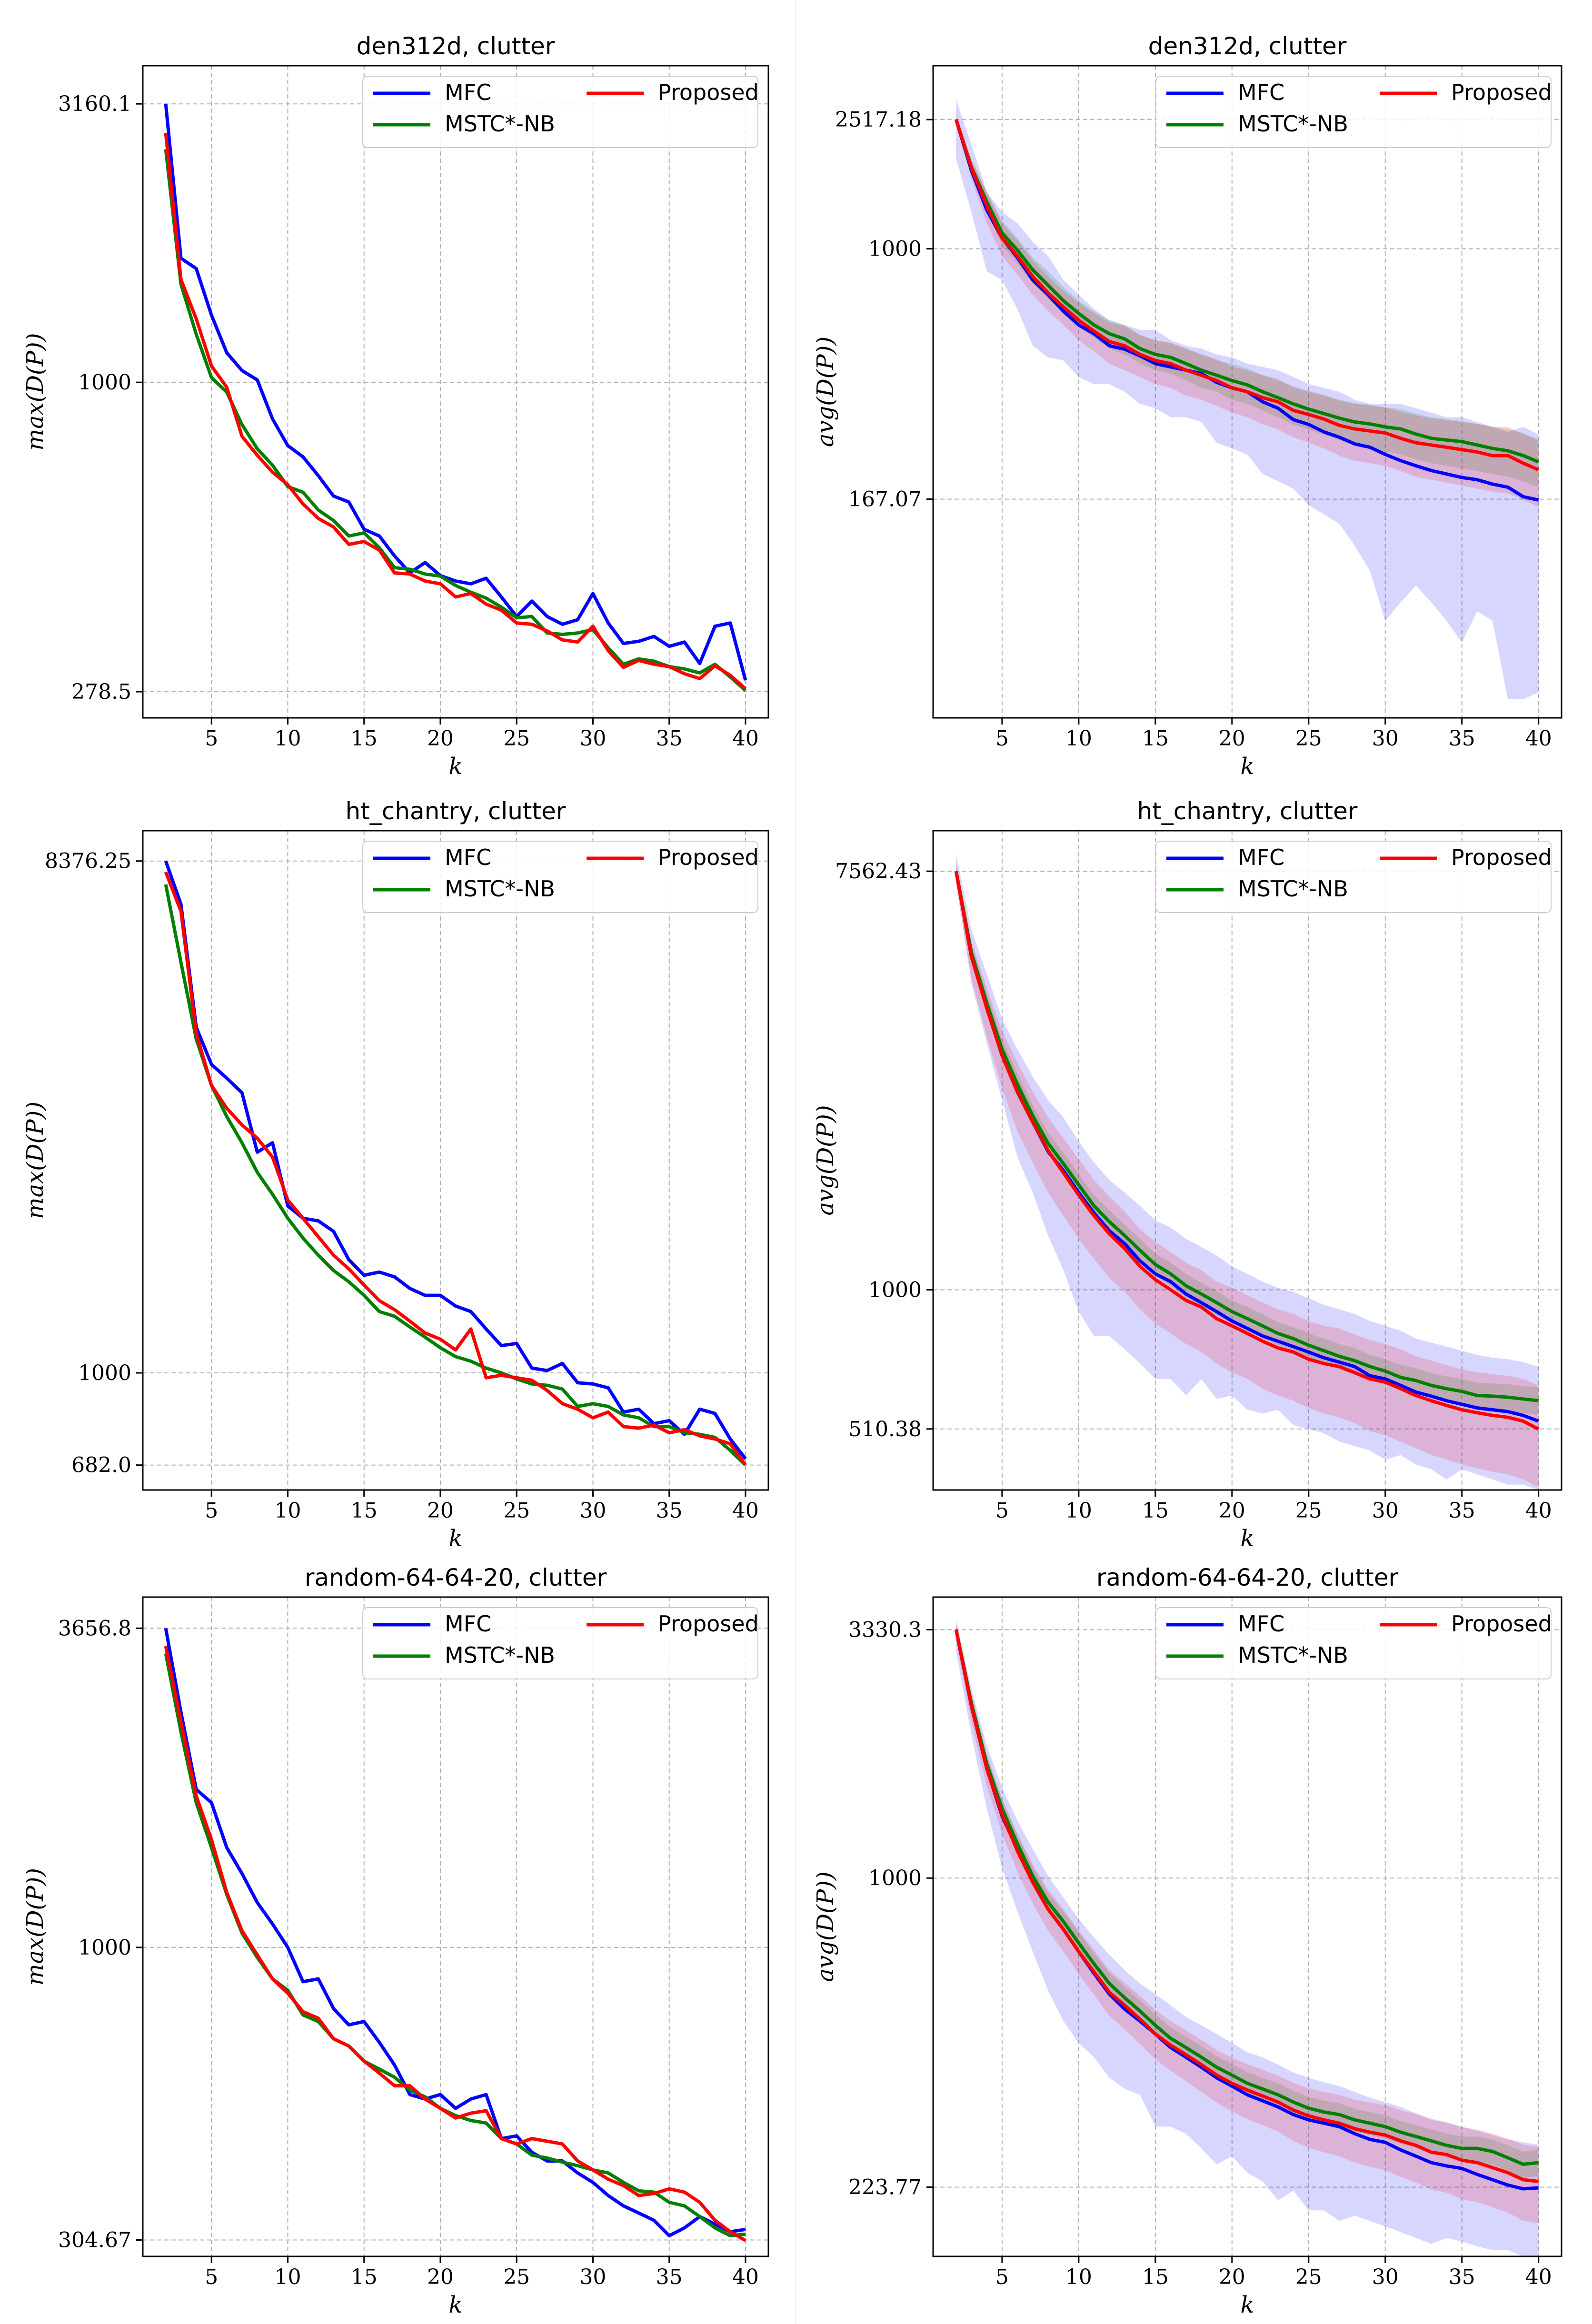  I want to click on y-tick-label: 8376.25, so click(88, 861).